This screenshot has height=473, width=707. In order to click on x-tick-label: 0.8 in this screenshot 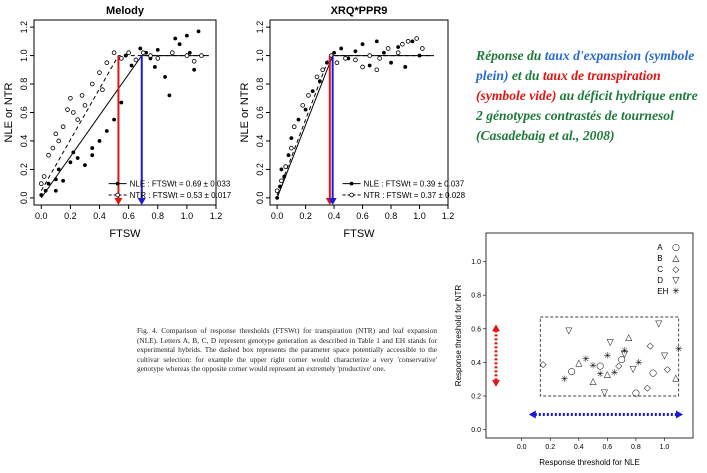, I will do `click(391, 216)`.